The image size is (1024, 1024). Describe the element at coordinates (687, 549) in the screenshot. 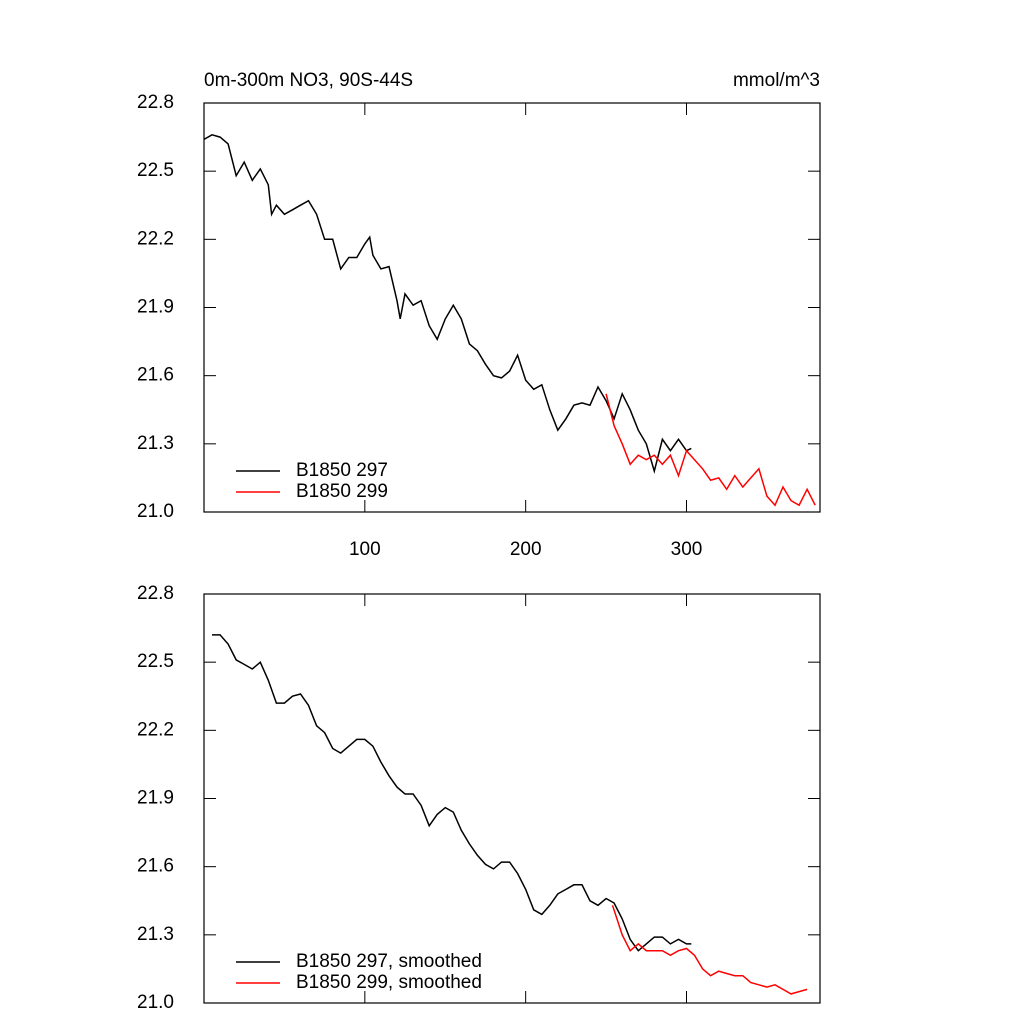

I see `x-tick-label: 300` at that location.